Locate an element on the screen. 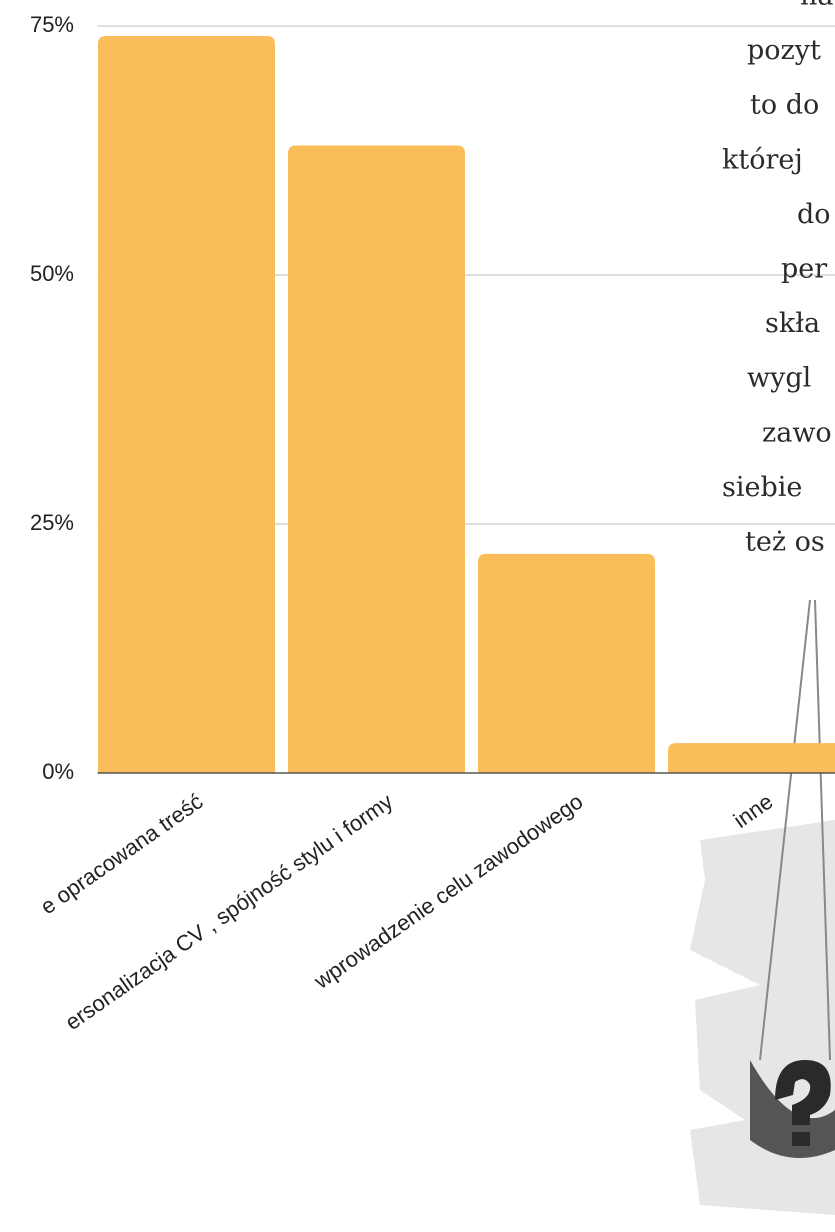 The width and height of the screenshot is (835, 1232). side-text-line: siebie is located at coordinates (762, 487).